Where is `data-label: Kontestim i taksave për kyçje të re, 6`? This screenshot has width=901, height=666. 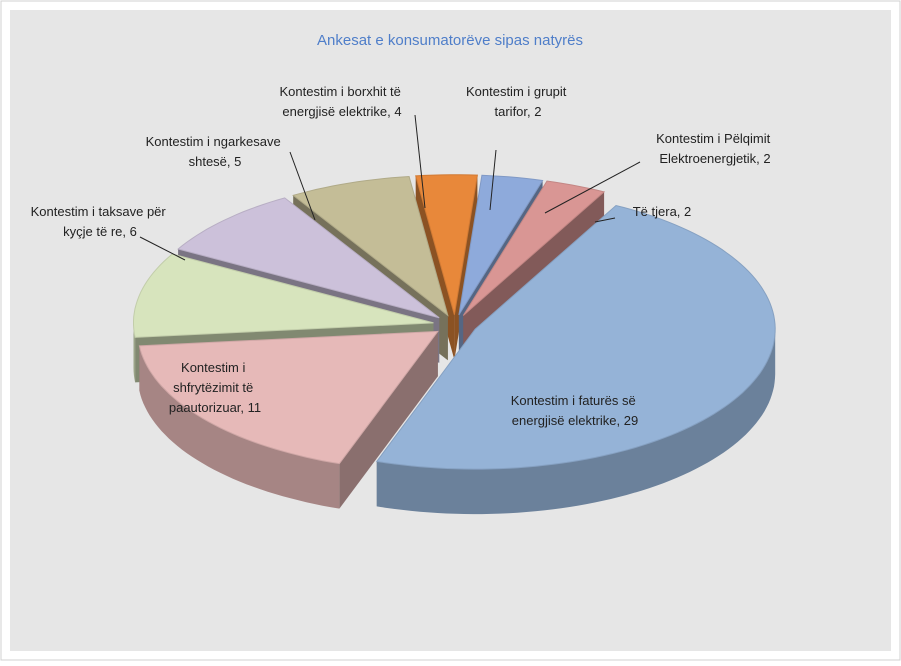 data-label: Kontestim i taksave për kyçje të re, 6 is located at coordinates (100, 221).